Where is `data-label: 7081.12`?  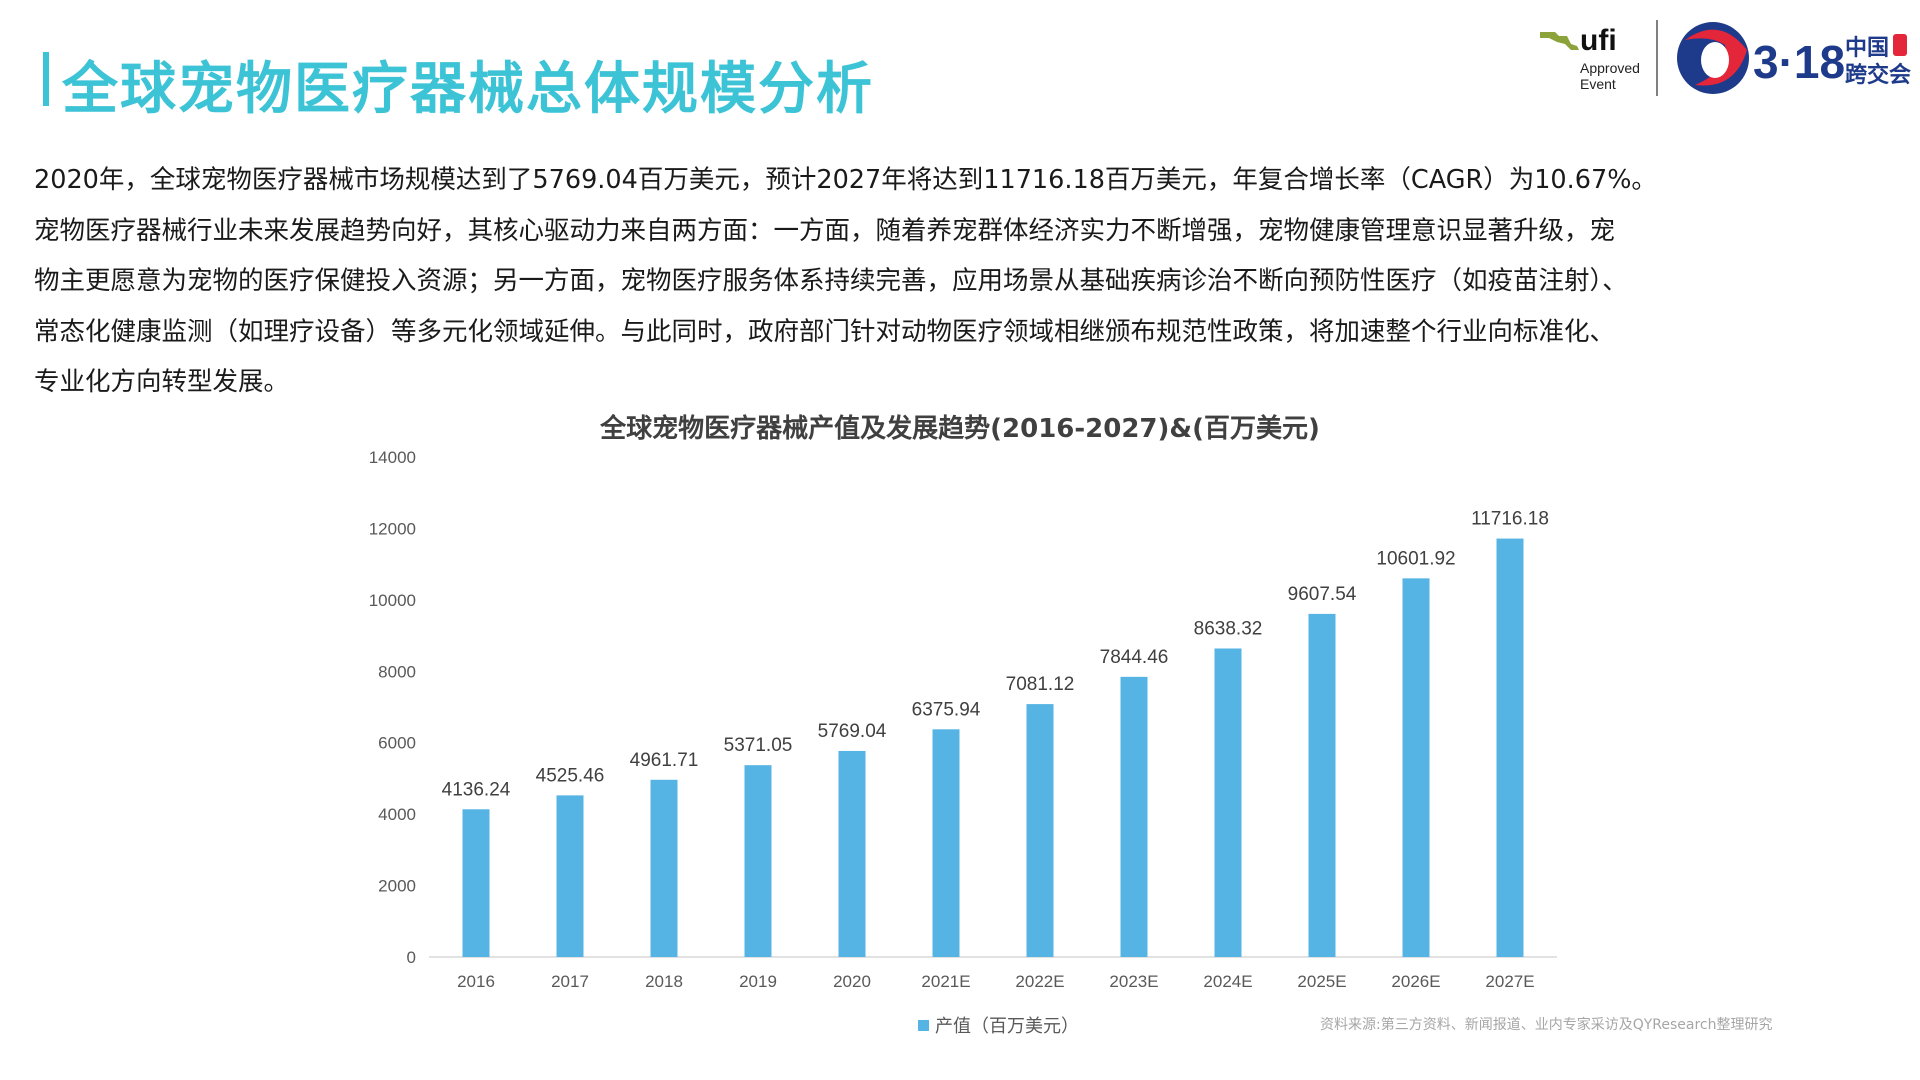 data-label: 7081.12 is located at coordinates (1040, 684).